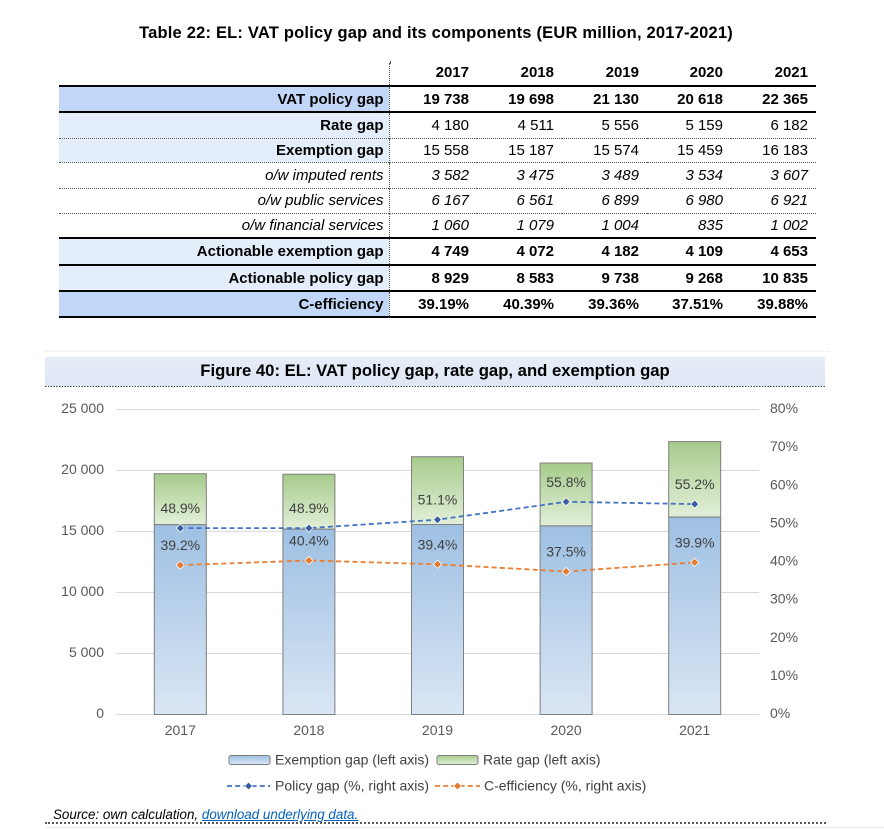 The width and height of the screenshot is (884, 829). I want to click on svg-text: 55.8%, so click(566, 482).